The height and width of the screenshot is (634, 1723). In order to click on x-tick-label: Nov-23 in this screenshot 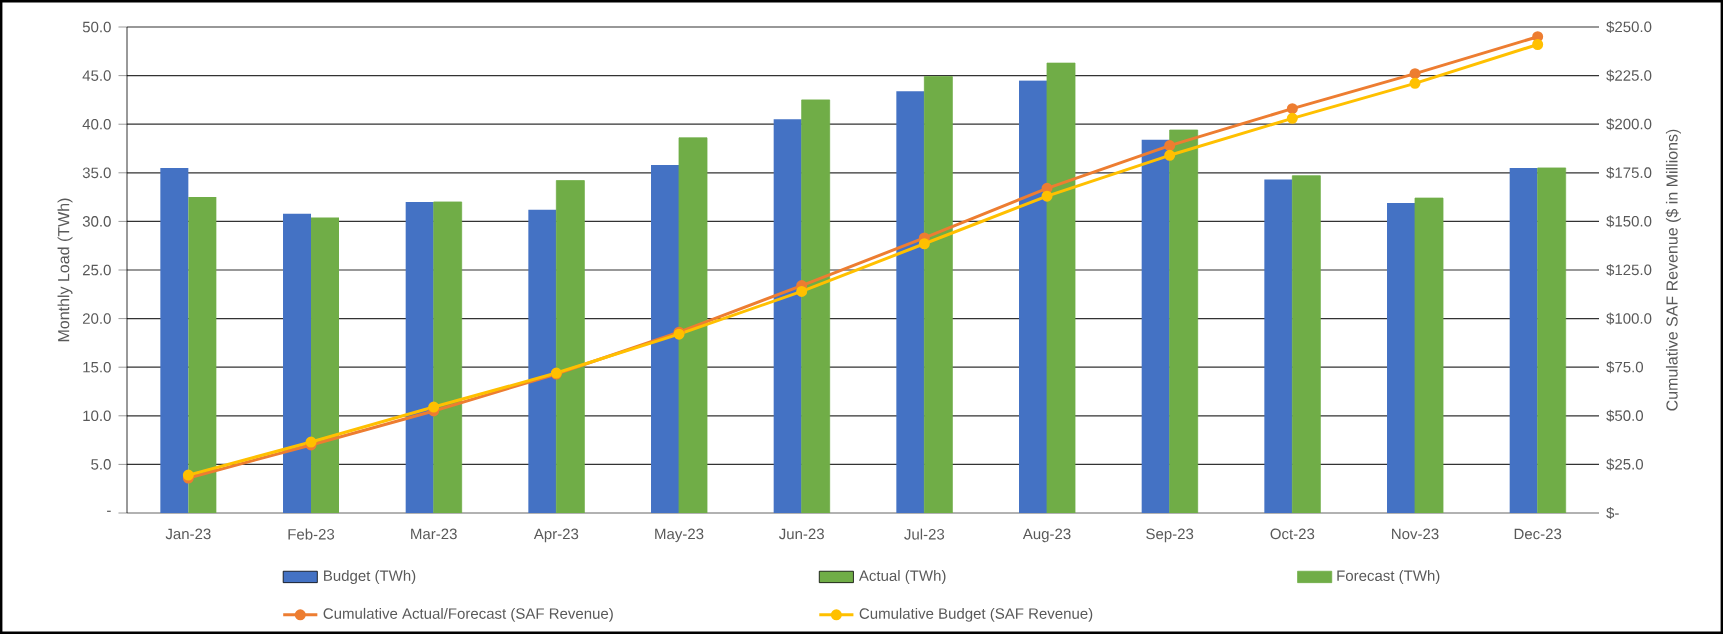, I will do `click(1415, 534)`.